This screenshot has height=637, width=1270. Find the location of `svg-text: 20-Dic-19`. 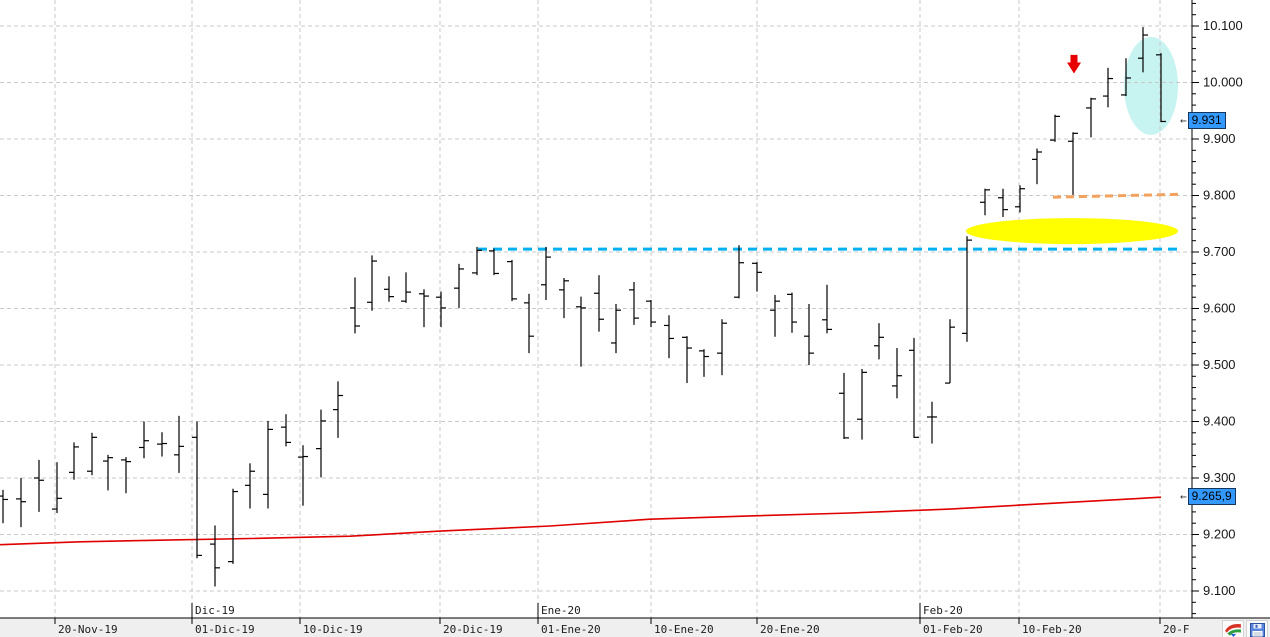

svg-text: 20-Dic-19 is located at coordinates (473, 629).